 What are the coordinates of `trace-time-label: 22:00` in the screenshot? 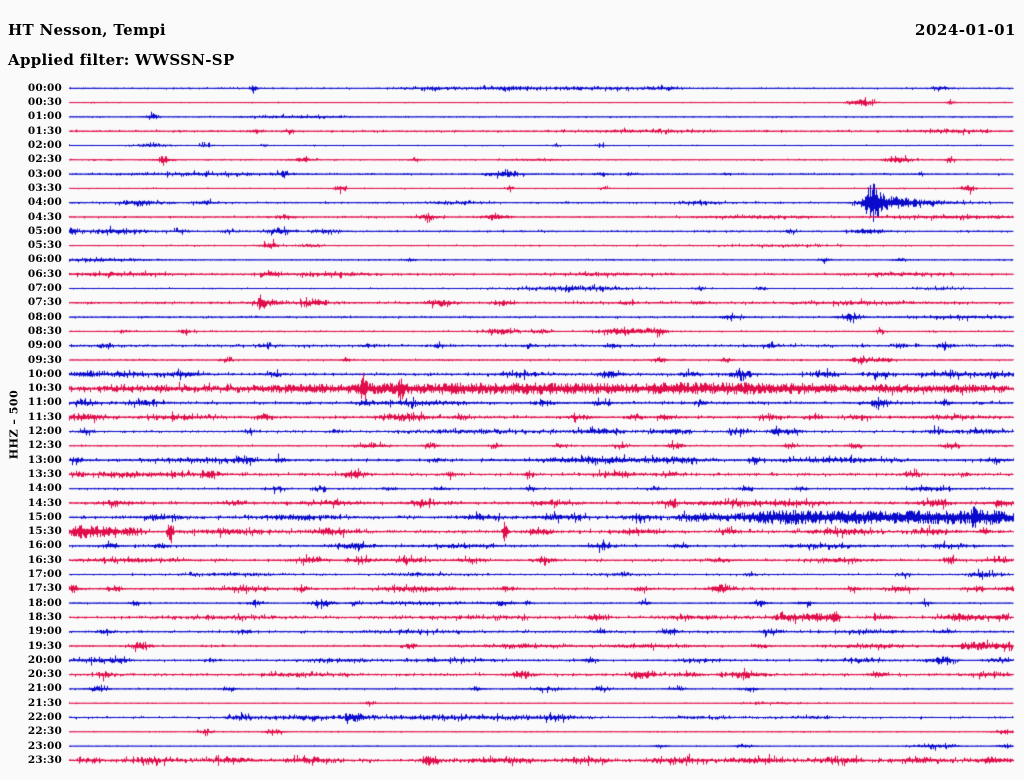 It's located at (44, 717).